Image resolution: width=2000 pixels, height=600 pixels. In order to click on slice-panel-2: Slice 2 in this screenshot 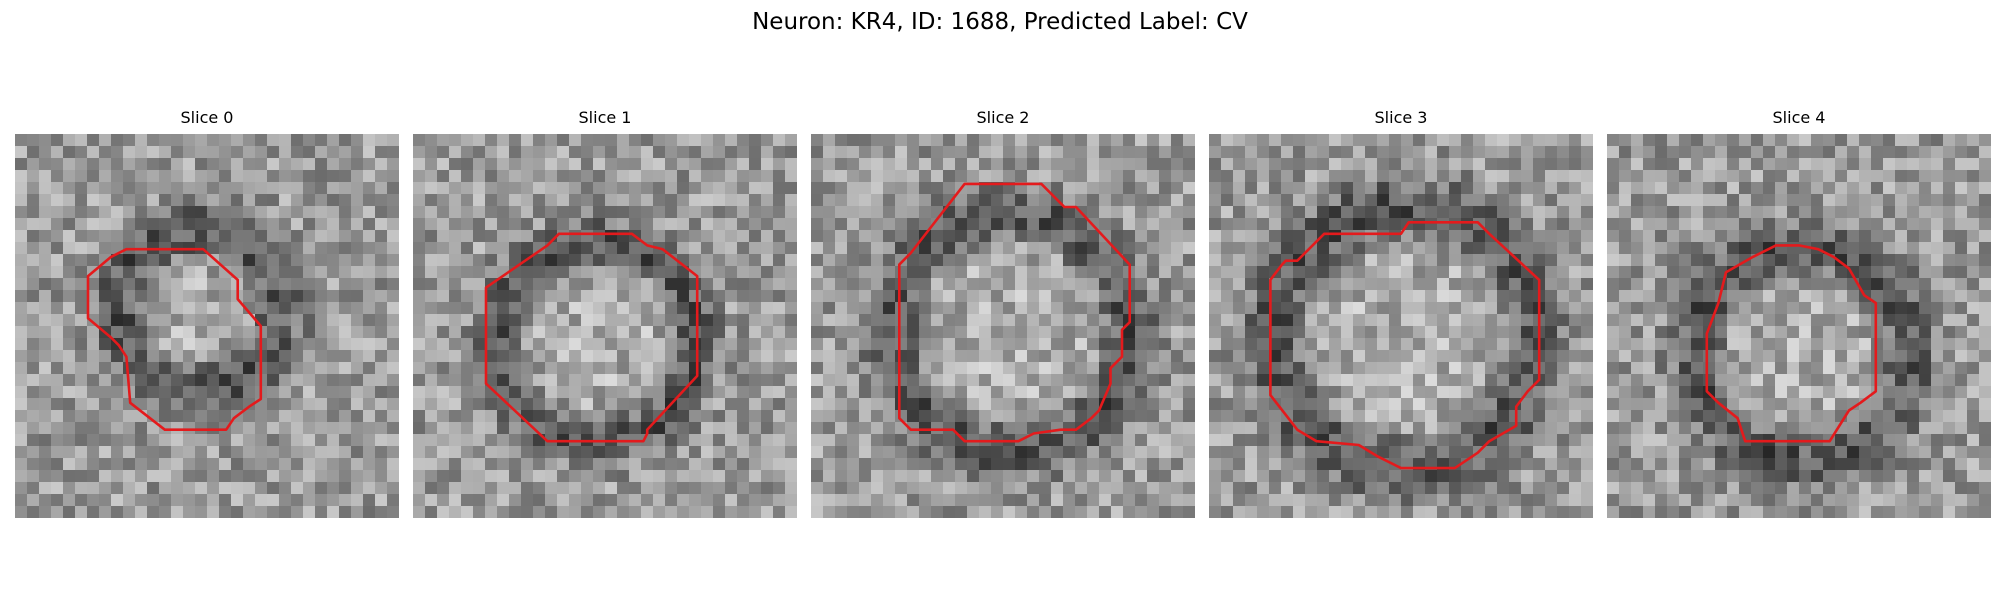, I will do `click(1003, 313)`.